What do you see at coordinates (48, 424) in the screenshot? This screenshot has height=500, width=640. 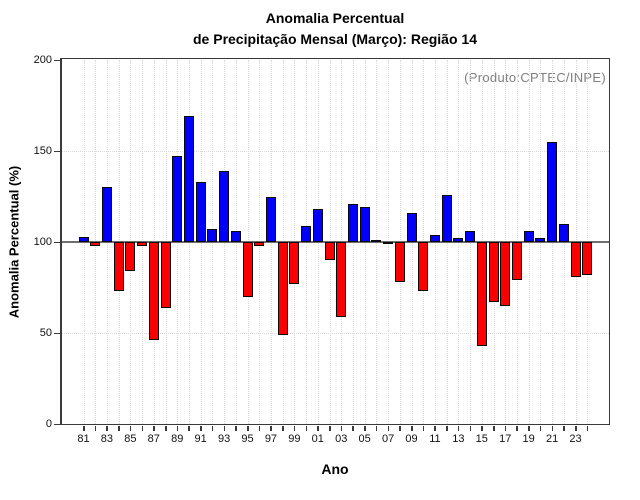 I see `y-tick-label-0: 0` at bounding box center [48, 424].